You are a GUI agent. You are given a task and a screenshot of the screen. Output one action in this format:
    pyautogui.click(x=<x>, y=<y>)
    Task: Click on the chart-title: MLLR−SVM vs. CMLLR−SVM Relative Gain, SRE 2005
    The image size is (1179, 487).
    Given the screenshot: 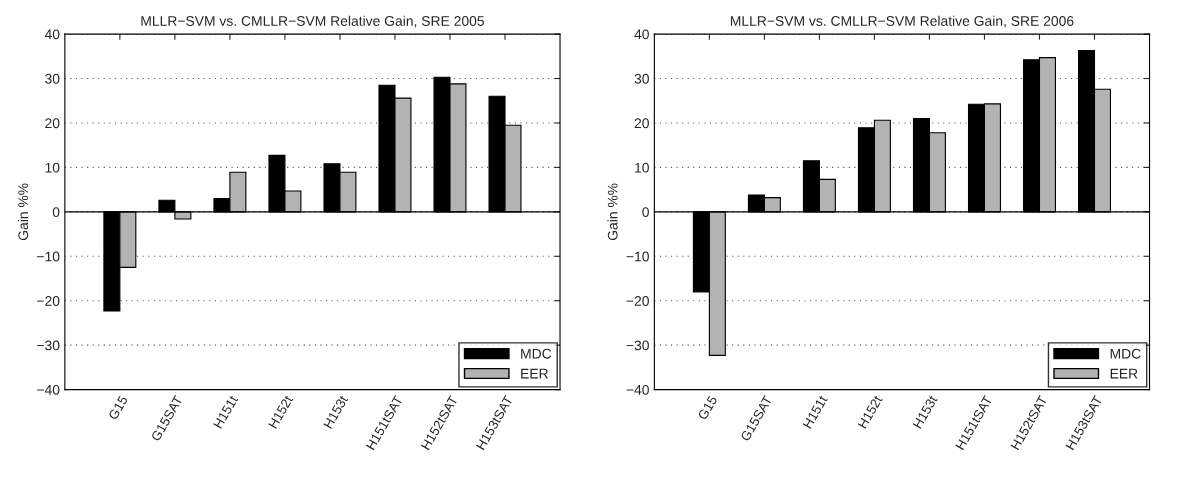 What is the action you would take?
    pyautogui.click(x=312, y=21)
    